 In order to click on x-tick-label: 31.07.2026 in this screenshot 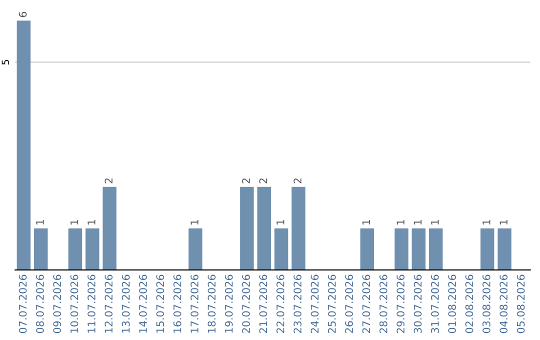, I will do `click(434, 303)`.